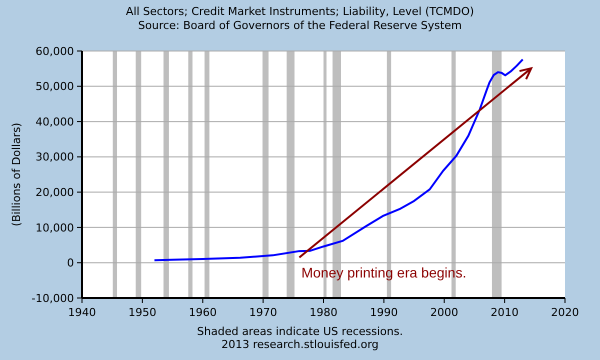 The width and height of the screenshot is (600, 360). Describe the element at coordinates (55, 87) in the screenshot. I see `y-tick-label: 50,000` at that location.